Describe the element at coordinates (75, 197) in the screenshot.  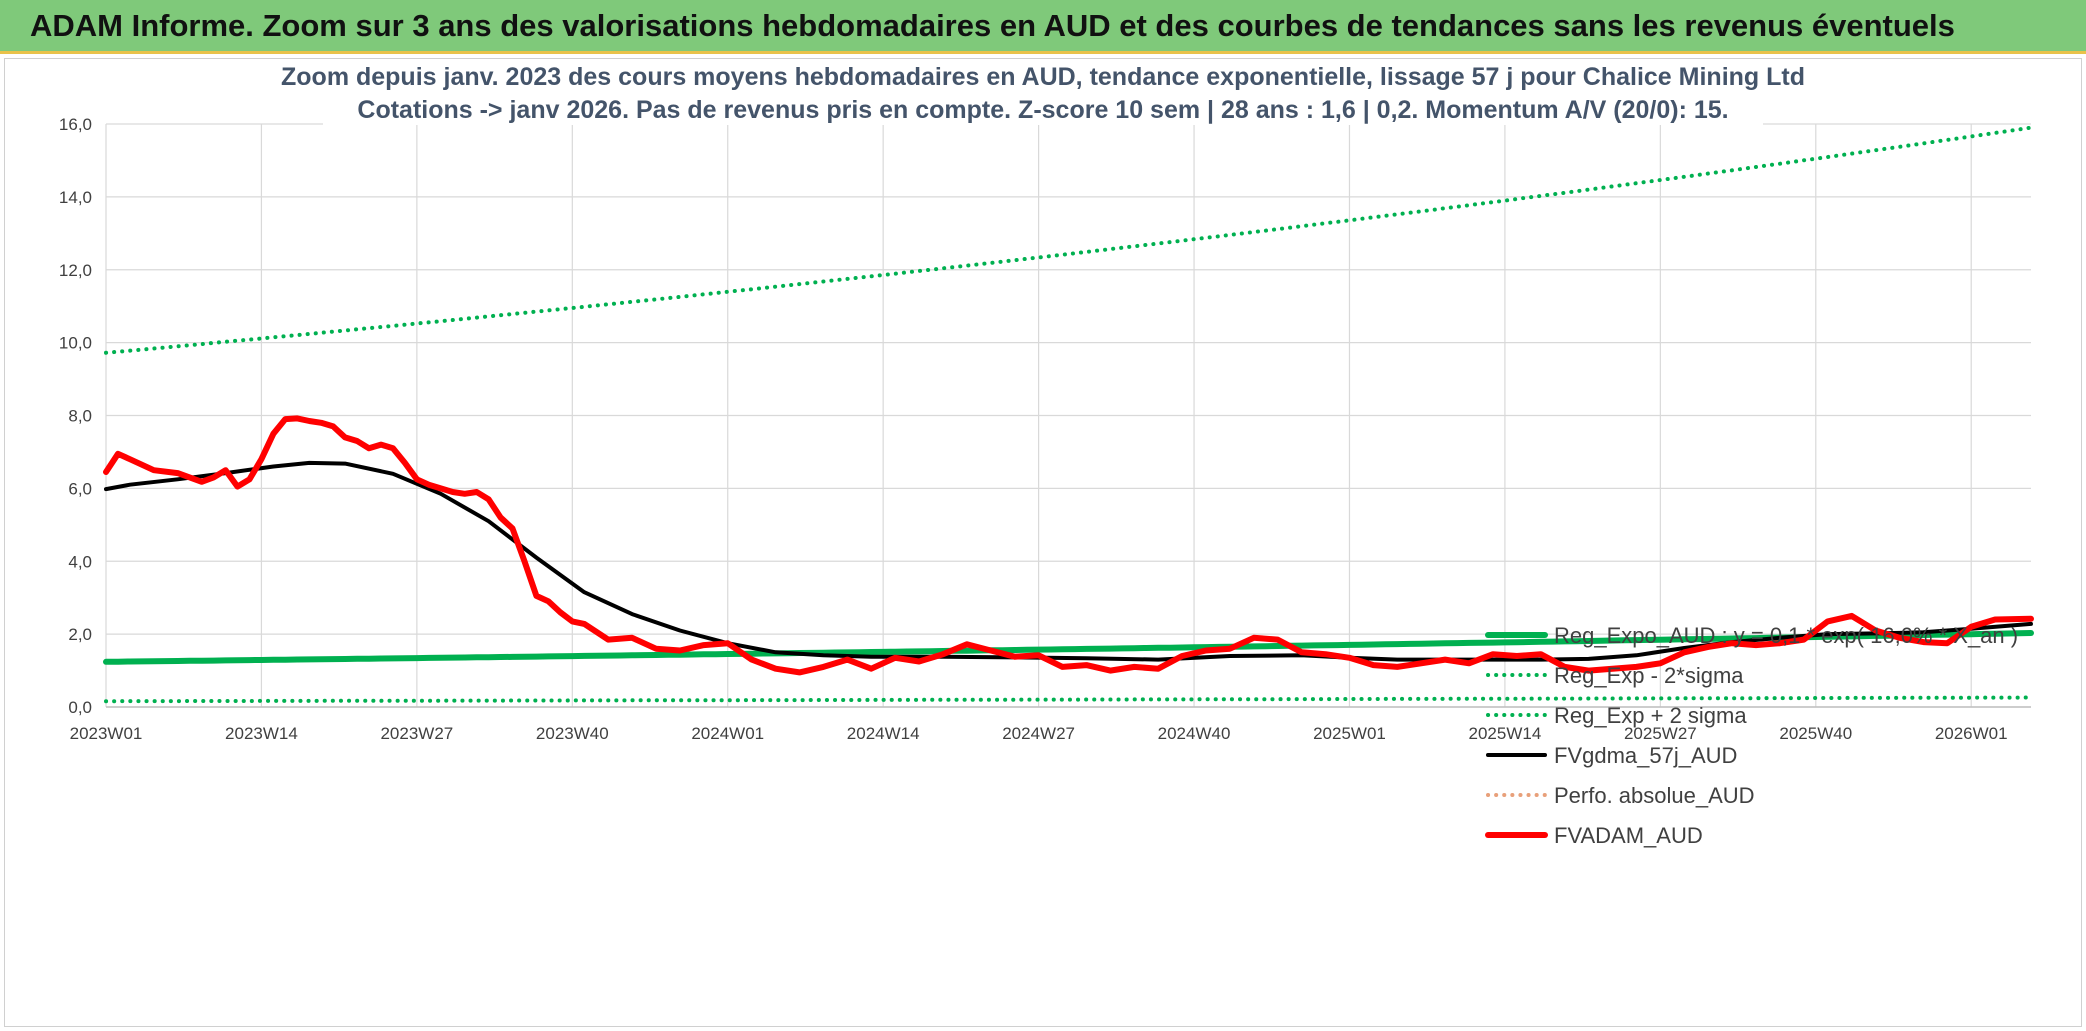
I see `y-tick-label: 14,0` at that location.